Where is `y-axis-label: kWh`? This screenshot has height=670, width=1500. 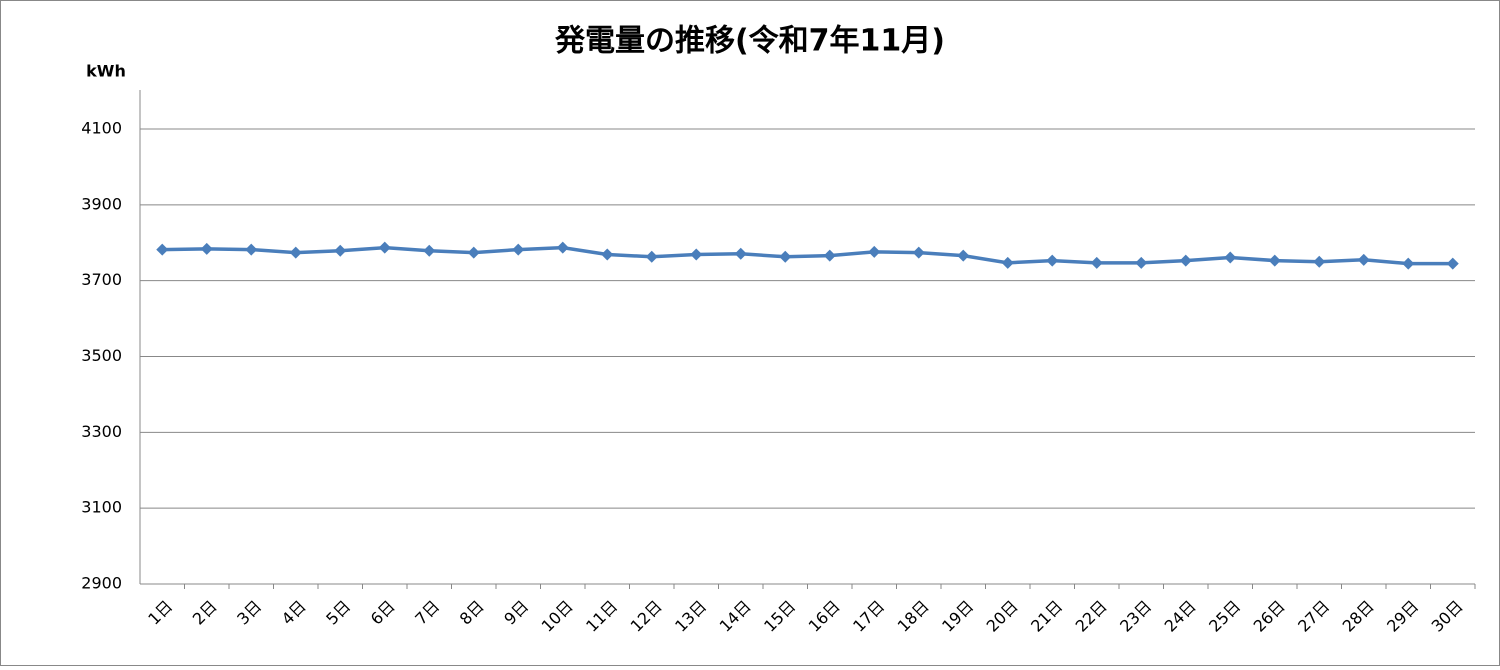 y-axis-label: kWh is located at coordinates (106, 71).